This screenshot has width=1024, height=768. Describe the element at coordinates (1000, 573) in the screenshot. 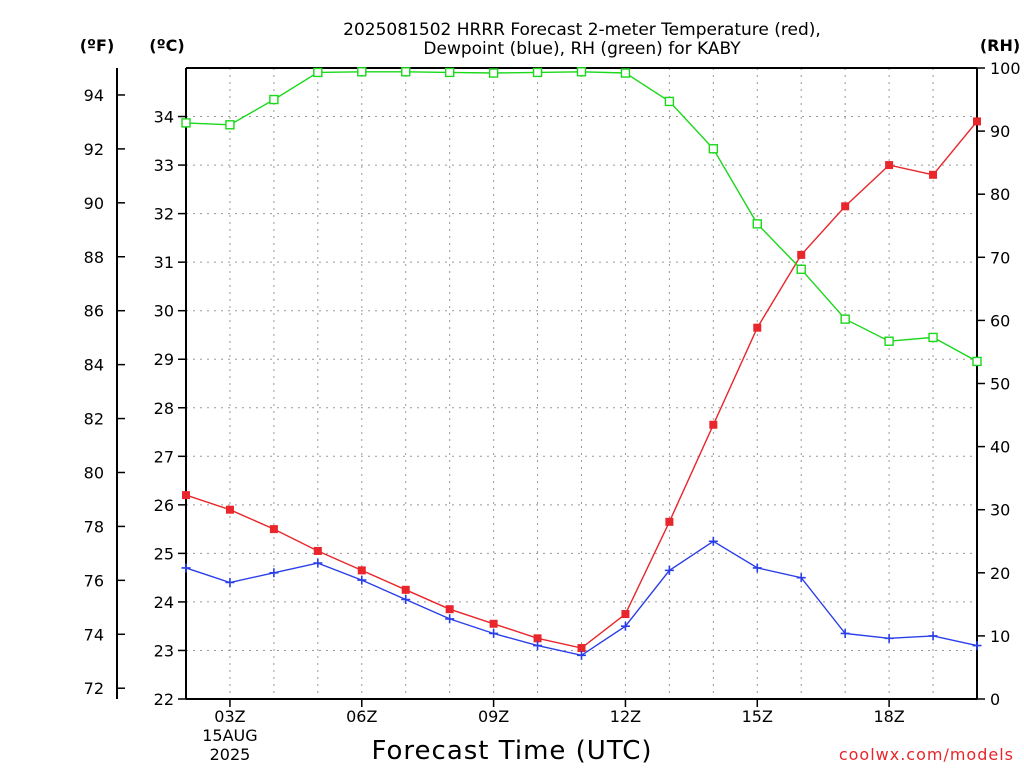

I see `rh-tick-label: 20` at that location.